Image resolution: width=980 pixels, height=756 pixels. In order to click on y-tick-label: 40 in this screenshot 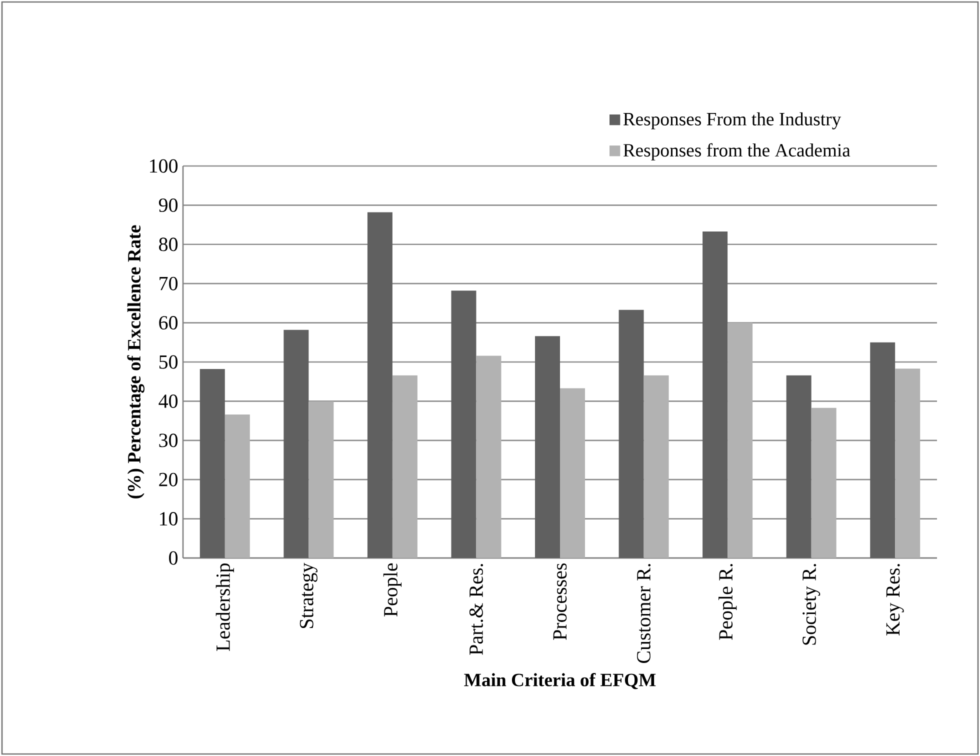, I will do `click(168, 401)`.